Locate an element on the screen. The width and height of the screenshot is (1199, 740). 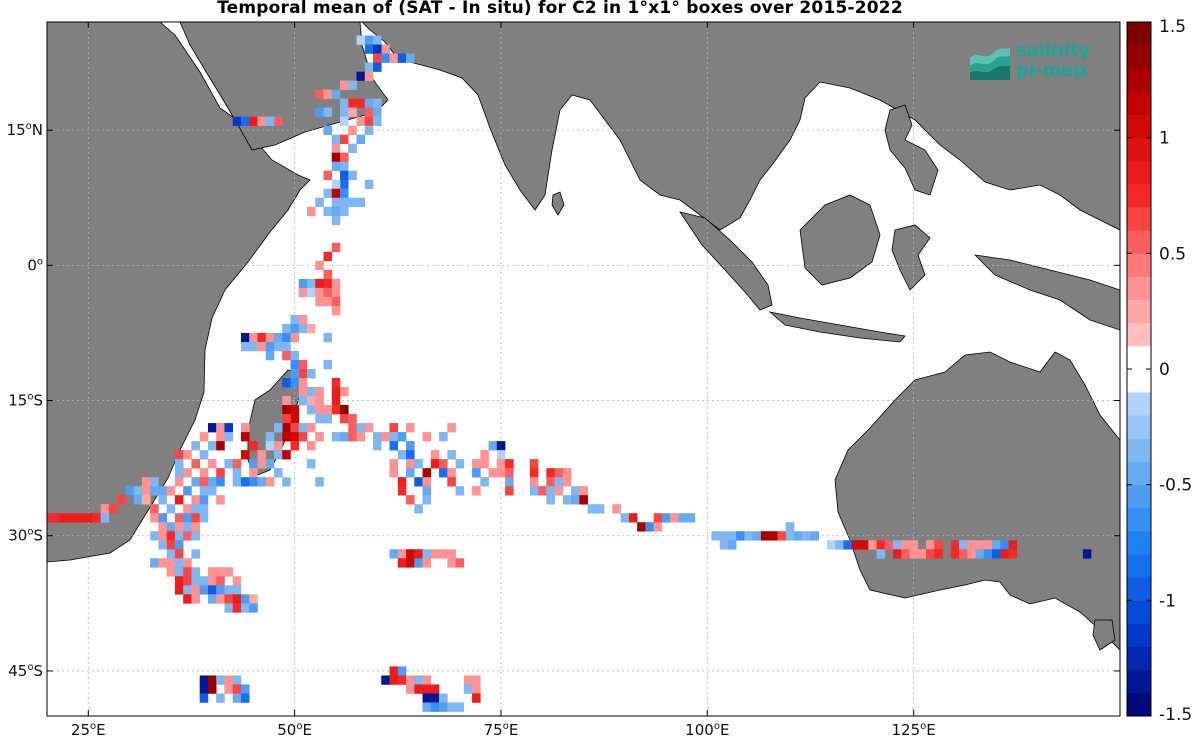
colorbar-tick-label: 0.5 is located at coordinates (1172, 254).